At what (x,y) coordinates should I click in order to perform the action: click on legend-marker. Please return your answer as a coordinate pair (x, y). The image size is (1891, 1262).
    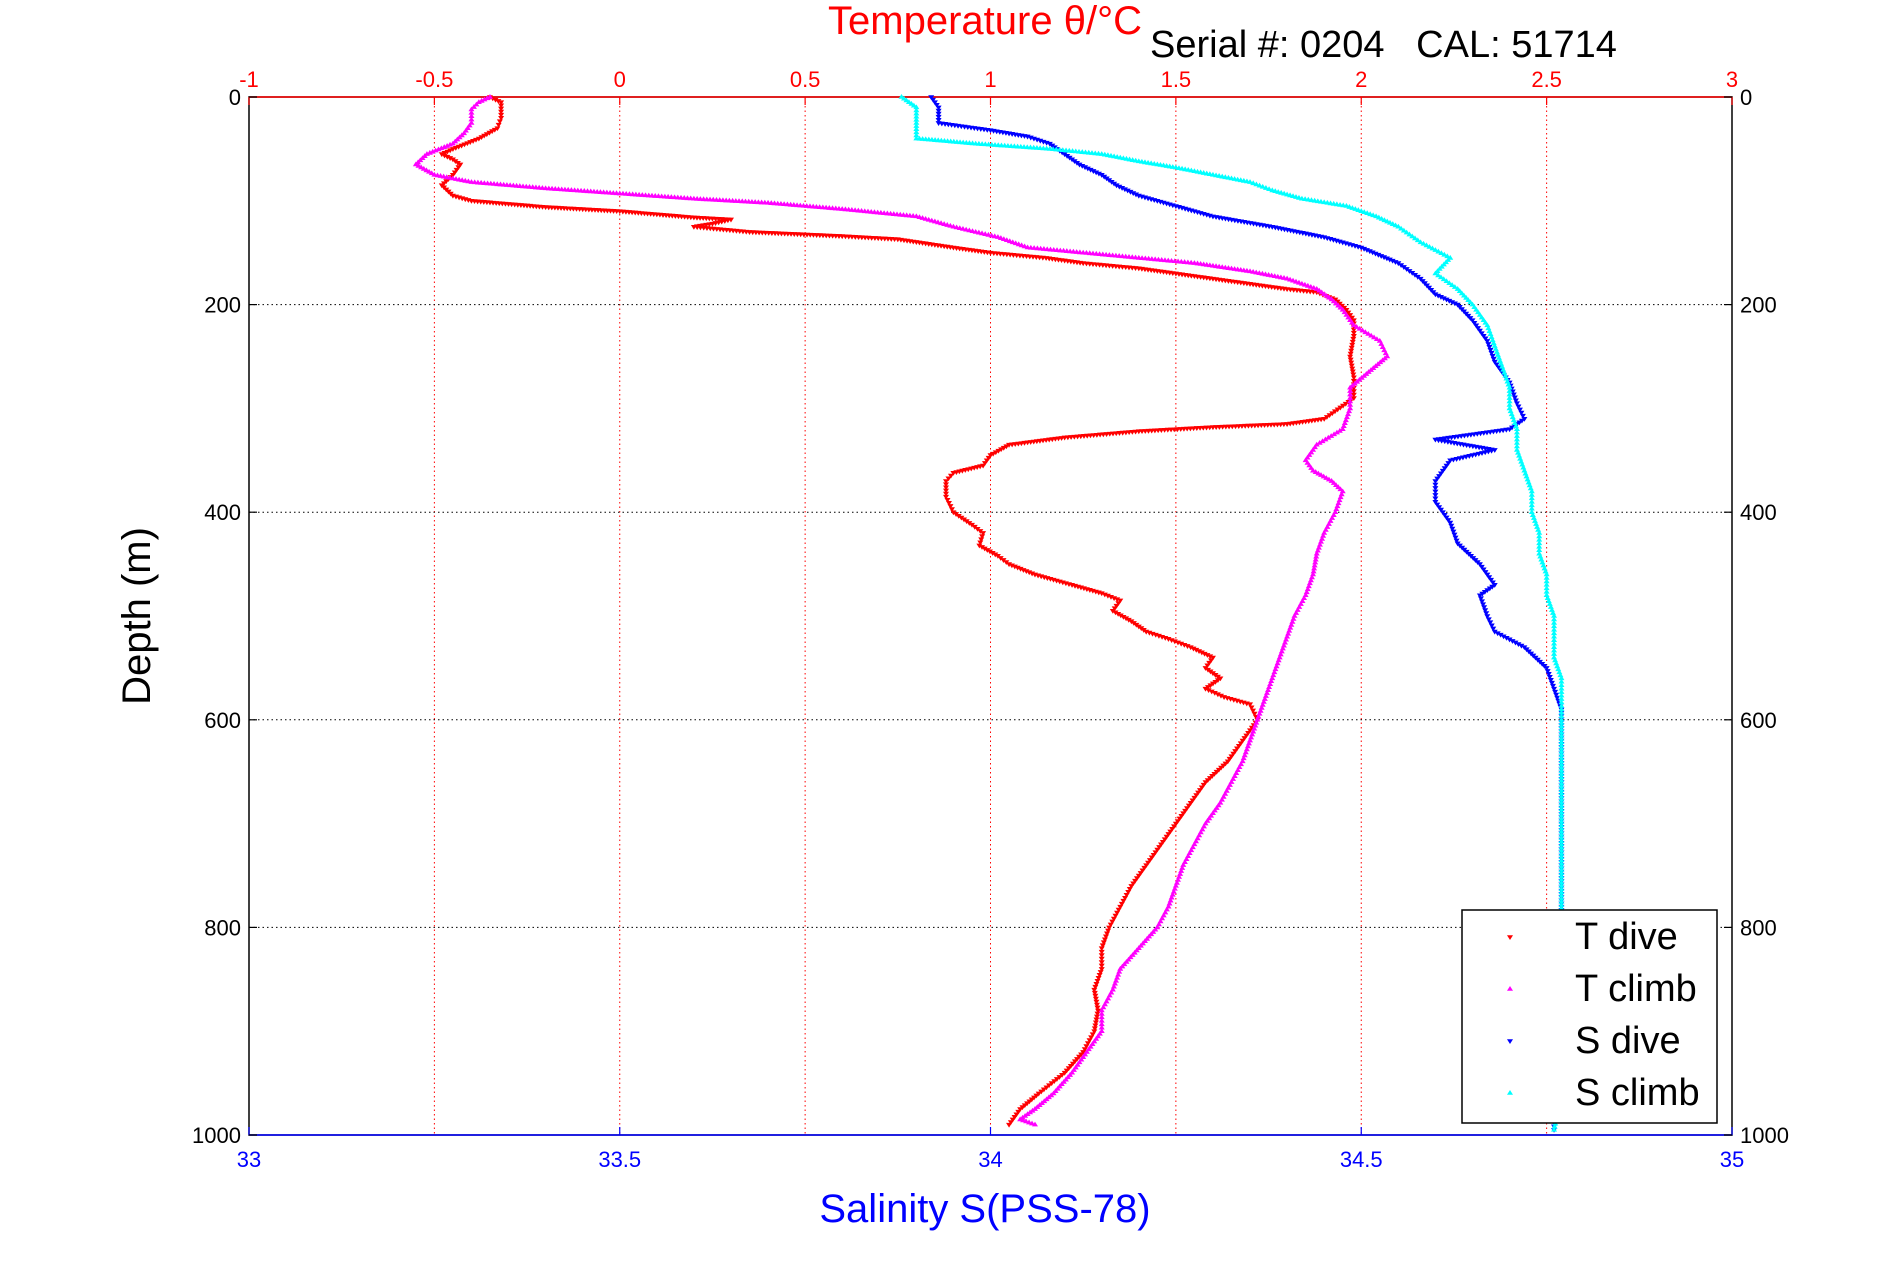
    Looking at the image, I should click on (1510, 988).